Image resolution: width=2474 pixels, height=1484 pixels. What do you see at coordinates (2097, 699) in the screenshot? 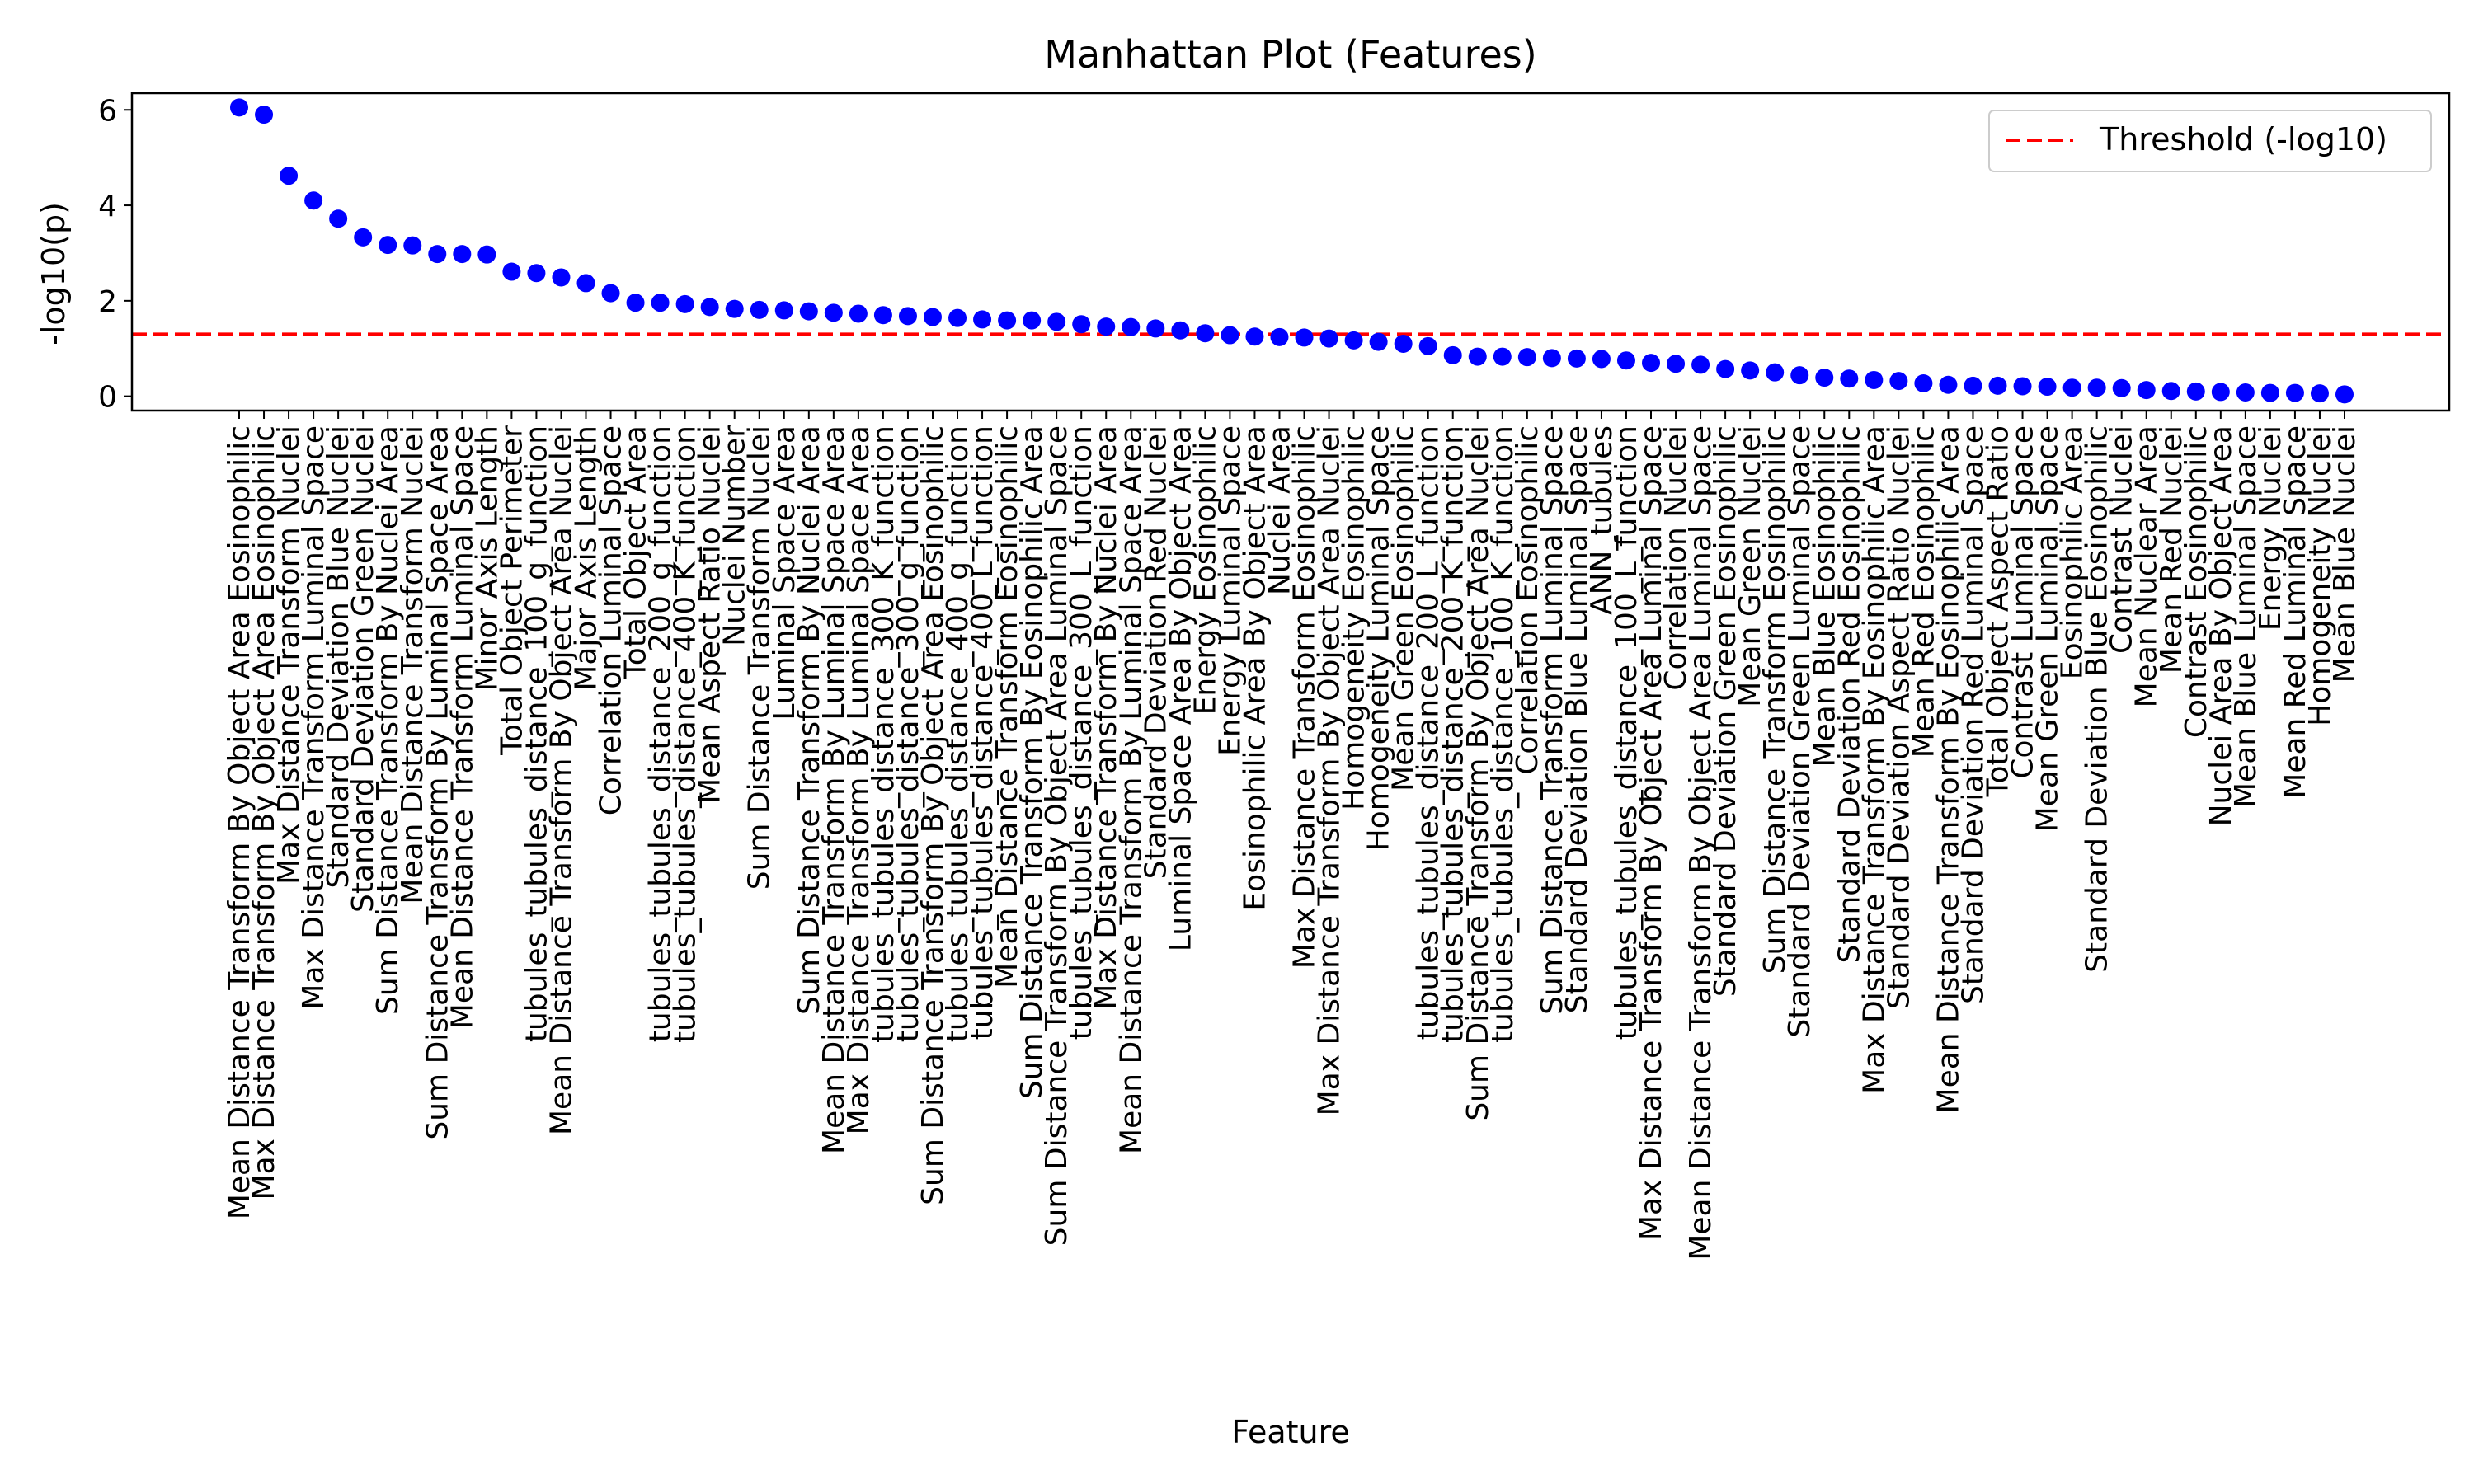
I see `x-tick-label: Standard Deviation Blue Eosinophilic` at bounding box center [2097, 699].